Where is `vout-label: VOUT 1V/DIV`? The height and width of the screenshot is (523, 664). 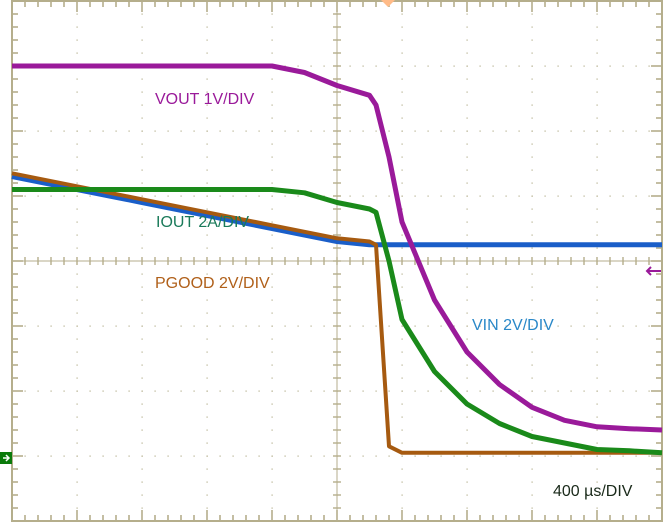
vout-label: VOUT 1V/DIV is located at coordinates (205, 99).